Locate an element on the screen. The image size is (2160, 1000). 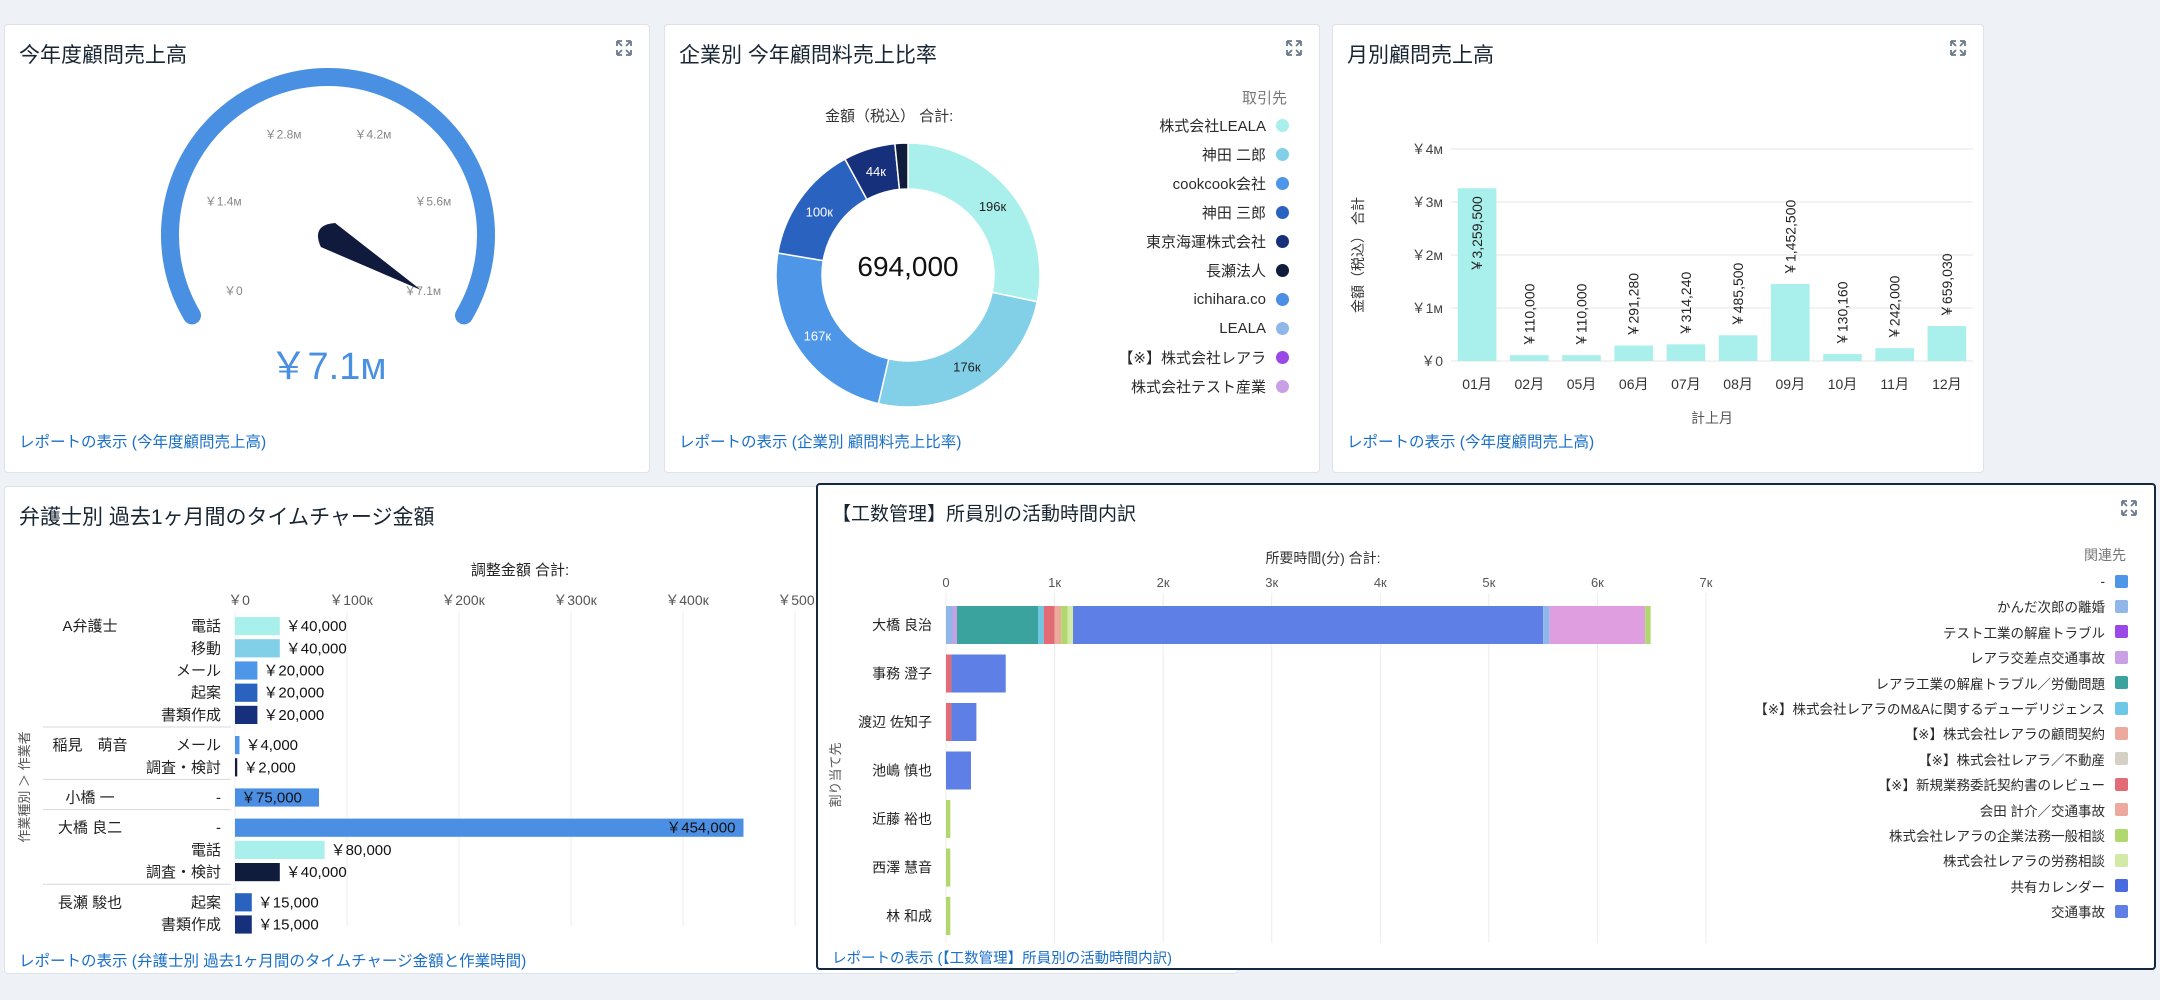
report-link: レポートの表示 (【工数管理】所員別の活動時間内訳) is located at coordinates (1002, 959).